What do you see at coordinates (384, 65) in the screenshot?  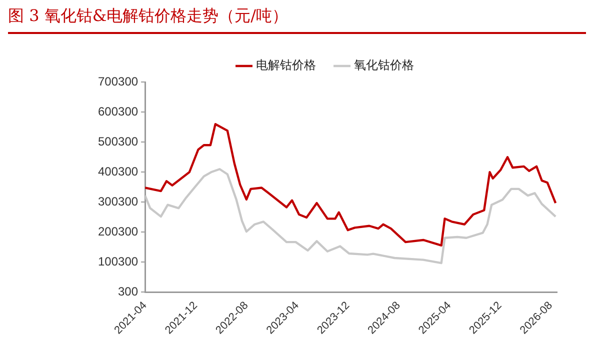 I see `legend-label: 氧化钴价格` at bounding box center [384, 65].